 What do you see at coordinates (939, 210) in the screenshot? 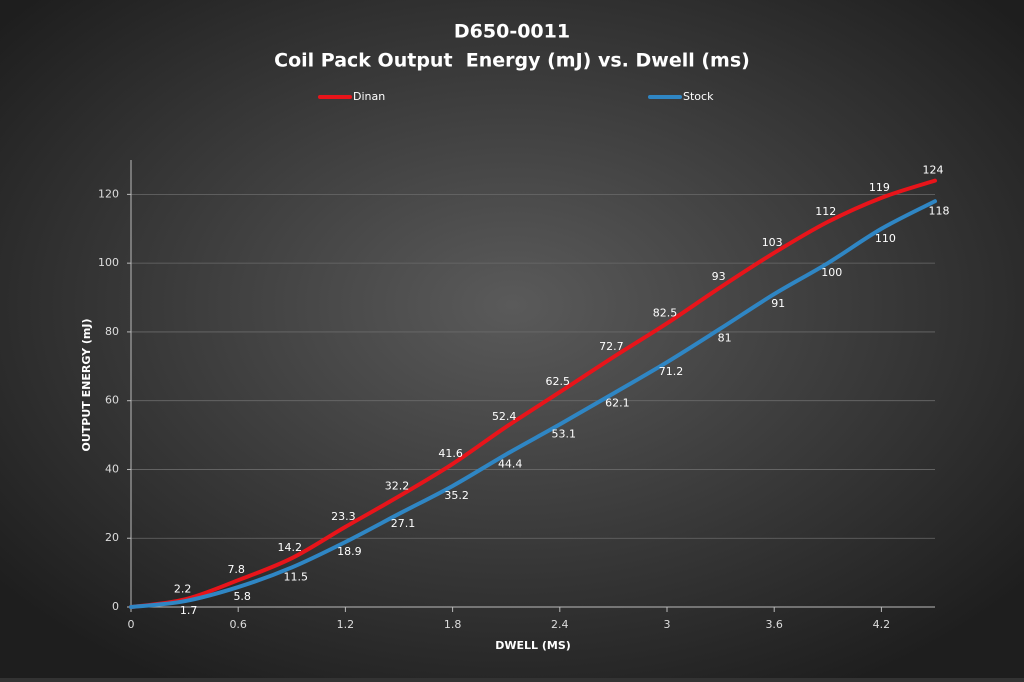
I see `data-label: 118` at bounding box center [939, 210].